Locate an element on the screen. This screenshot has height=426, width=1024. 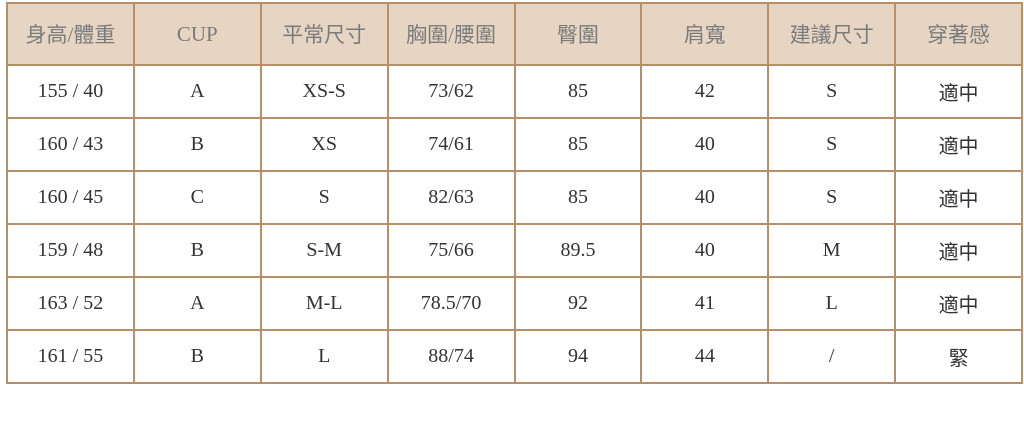
column-header: 身高/體重 is located at coordinates (70, 34).